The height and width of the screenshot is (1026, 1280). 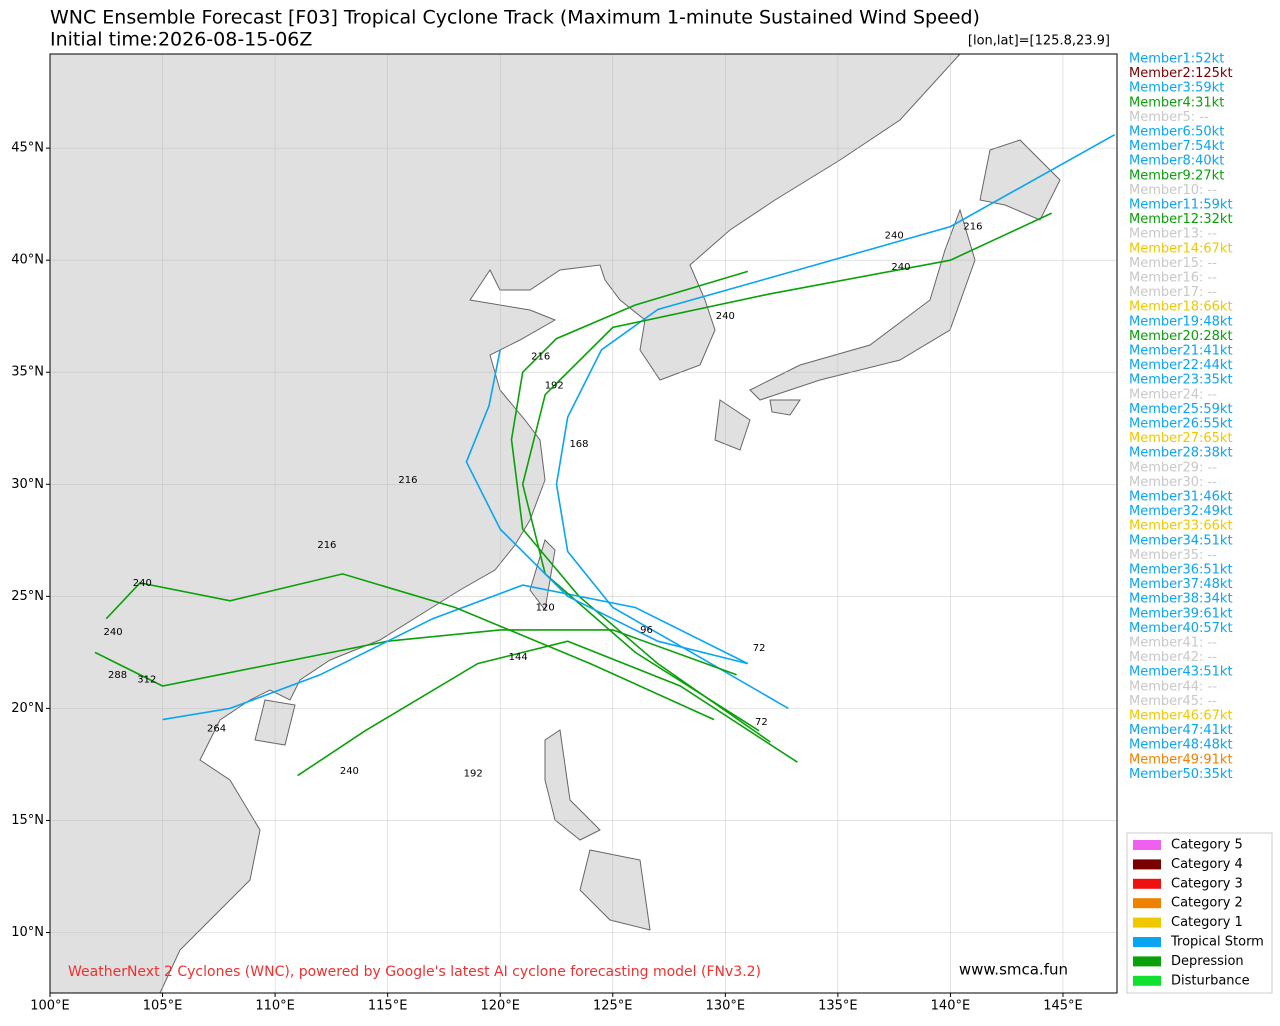 What do you see at coordinates (1173, 555) in the screenshot?
I see `member-entry: Member35: --` at bounding box center [1173, 555].